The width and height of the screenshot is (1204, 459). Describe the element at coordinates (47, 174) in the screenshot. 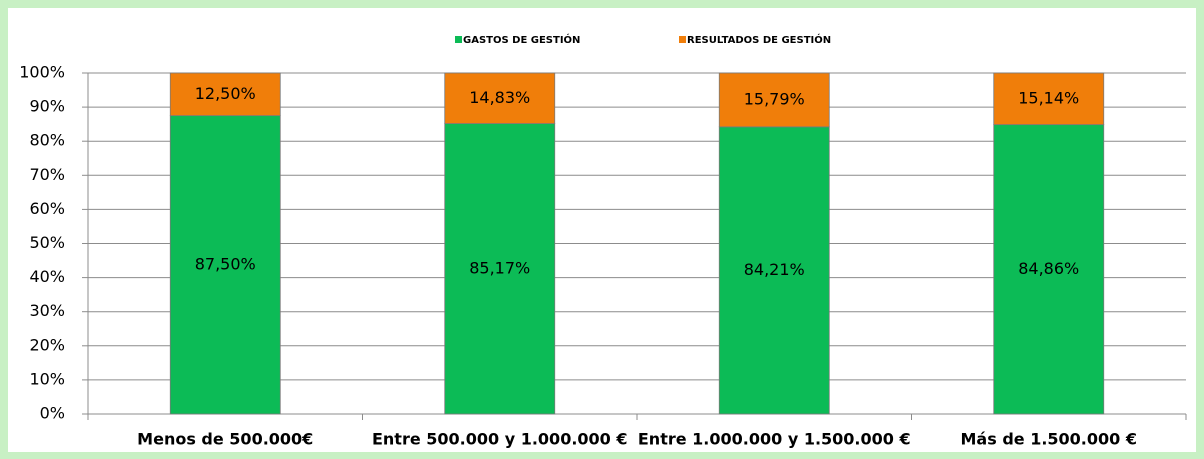

I see `y-tick-label: 70%` at that location.